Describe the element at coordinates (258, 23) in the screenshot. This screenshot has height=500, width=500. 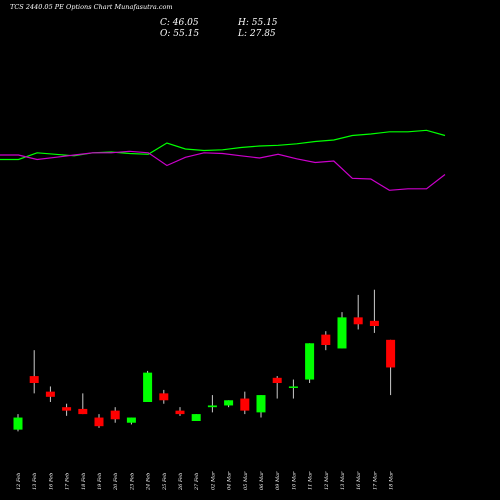
I see `high-value: H: 55.15` at that location.